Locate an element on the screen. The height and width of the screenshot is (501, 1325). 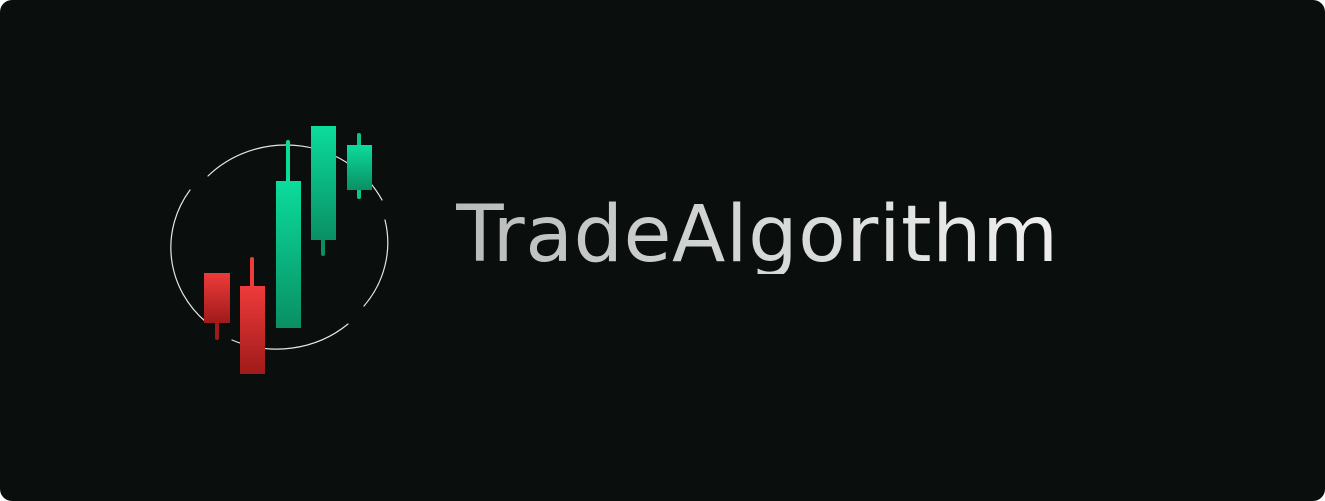
candlestick-chart-icon is located at coordinates (279, 250).